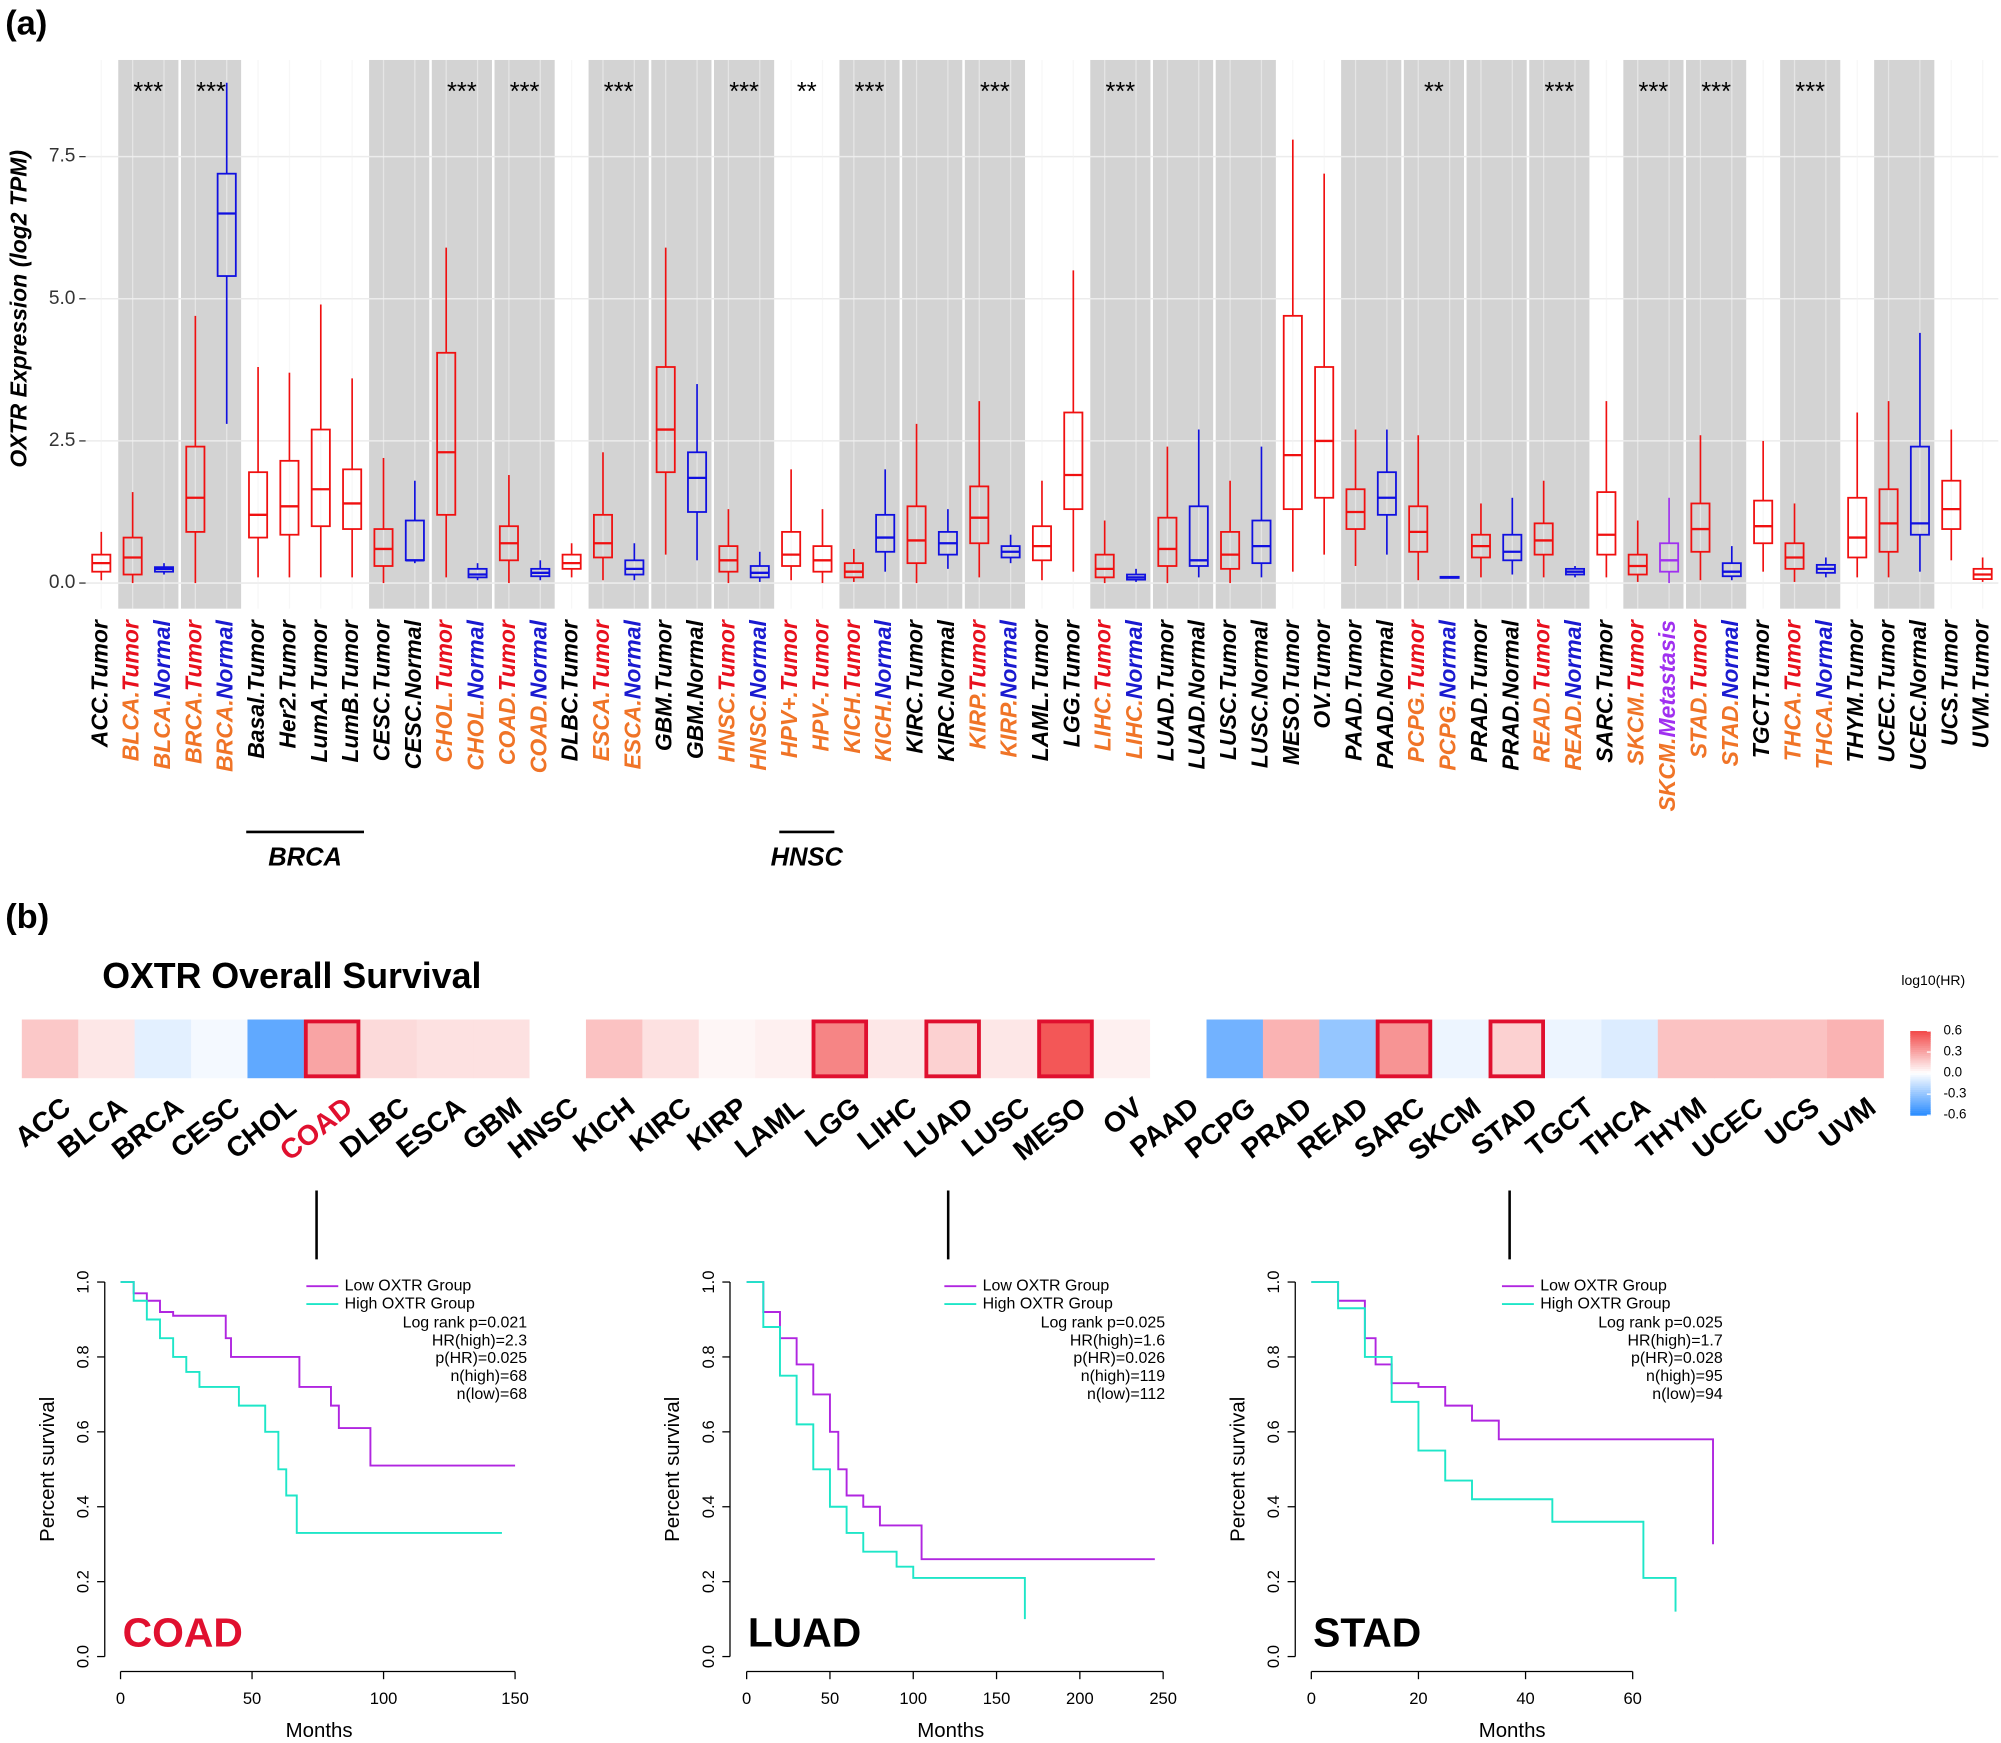 Image resolution: width=2001 pixels, height=1743 pixels. Describe the element at coordinates (1952, 1072) in the screenshot. I see `colorbar-tick-label: 0.0` at that location.